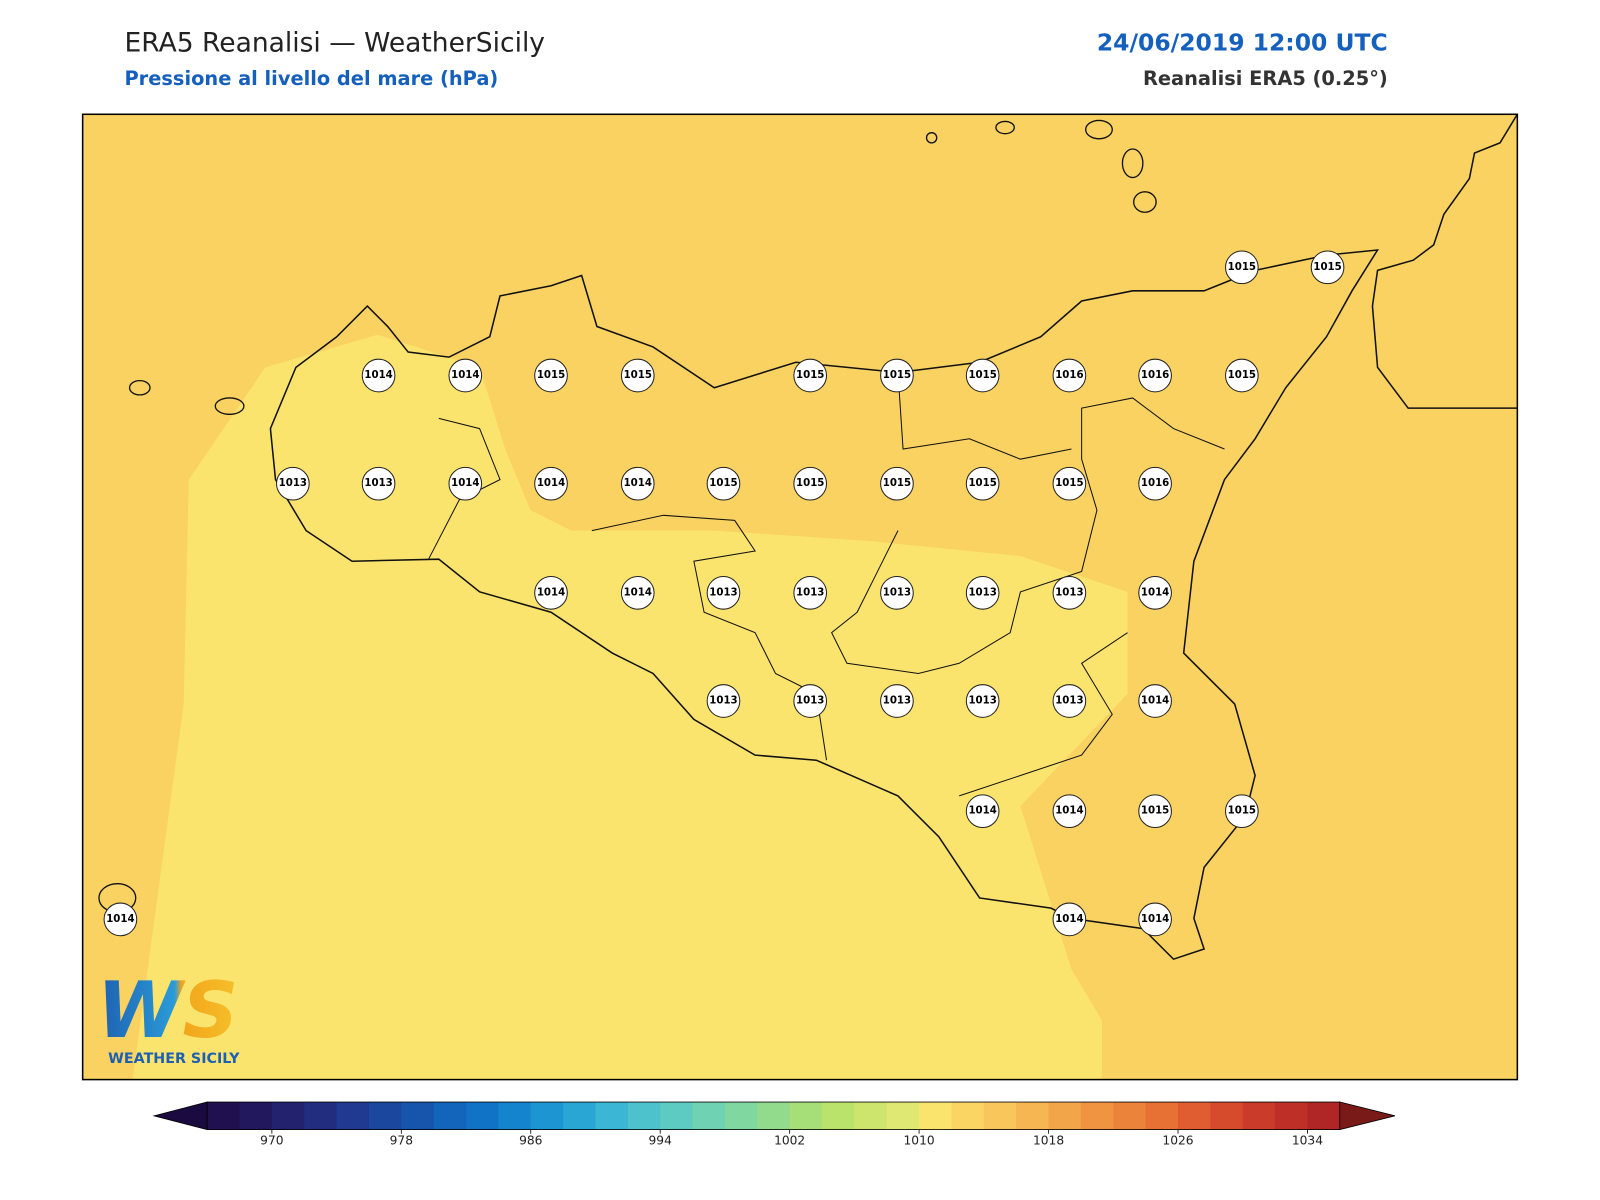 This screenshot has width=1600, height=1200. I want to click on logo: WS WEATHER SICILY, so click(168, 1016).